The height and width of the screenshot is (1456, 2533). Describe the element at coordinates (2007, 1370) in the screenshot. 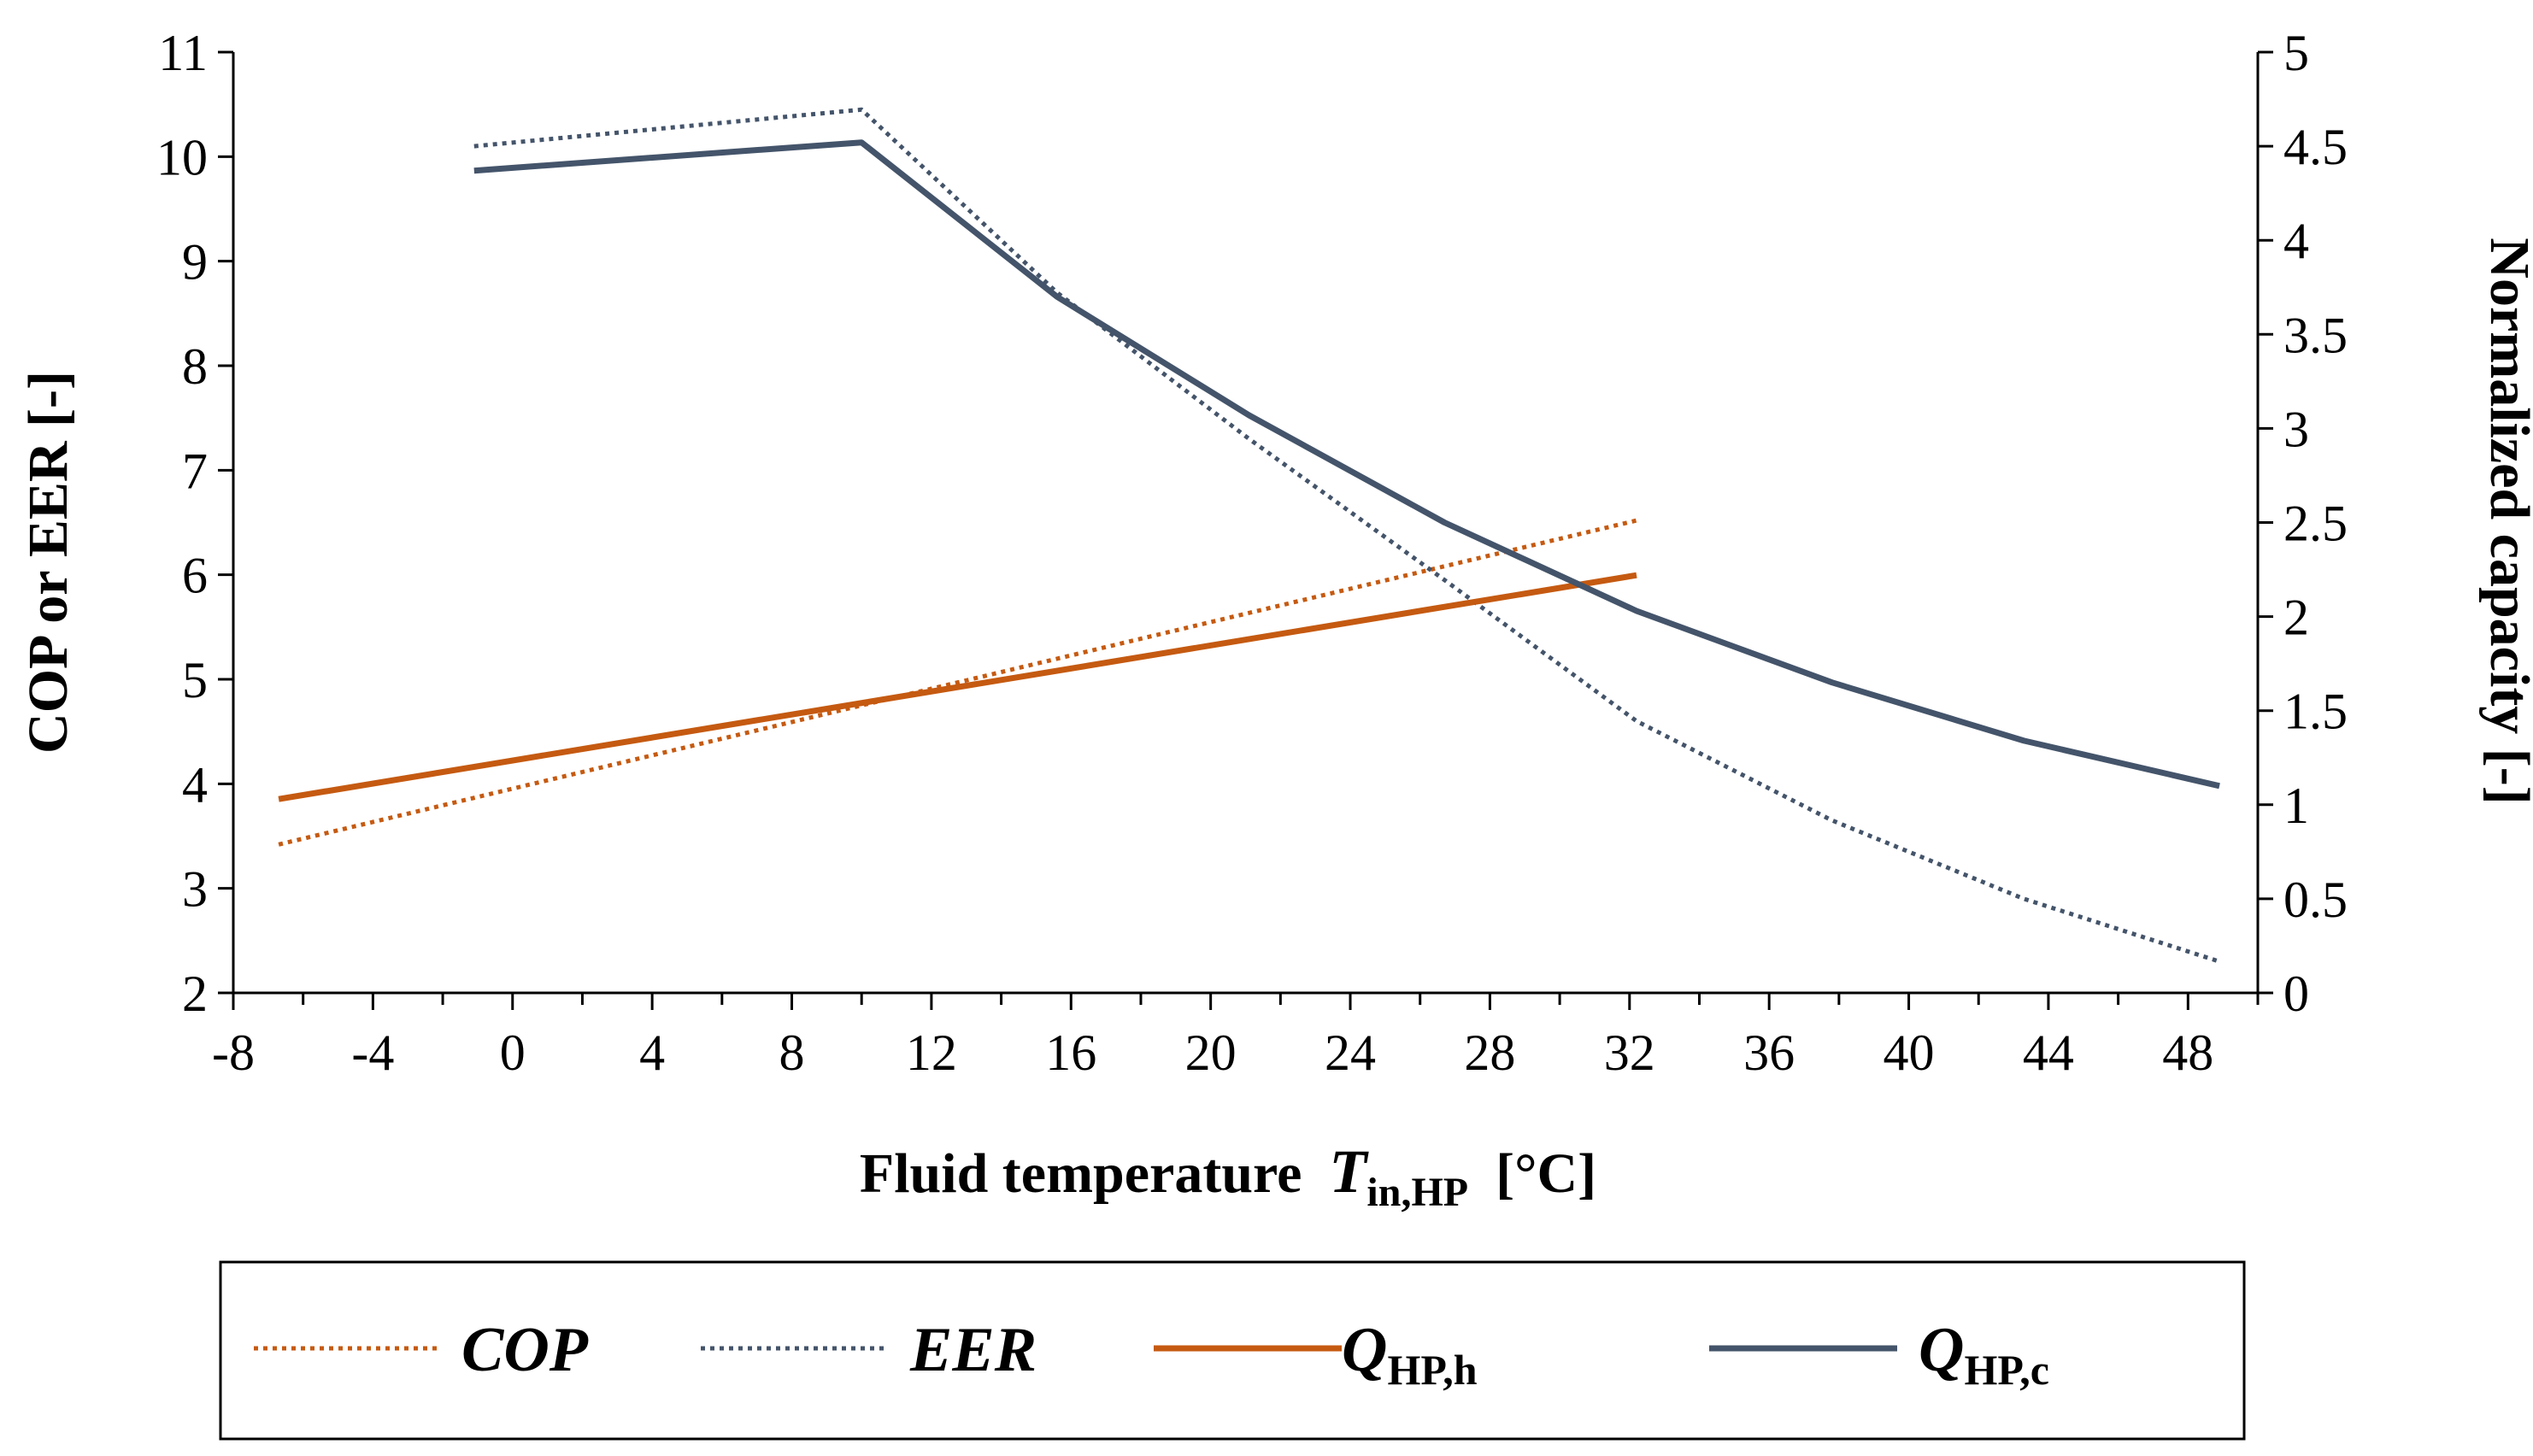

I see `legend-label-sub: HP,c` at that location.